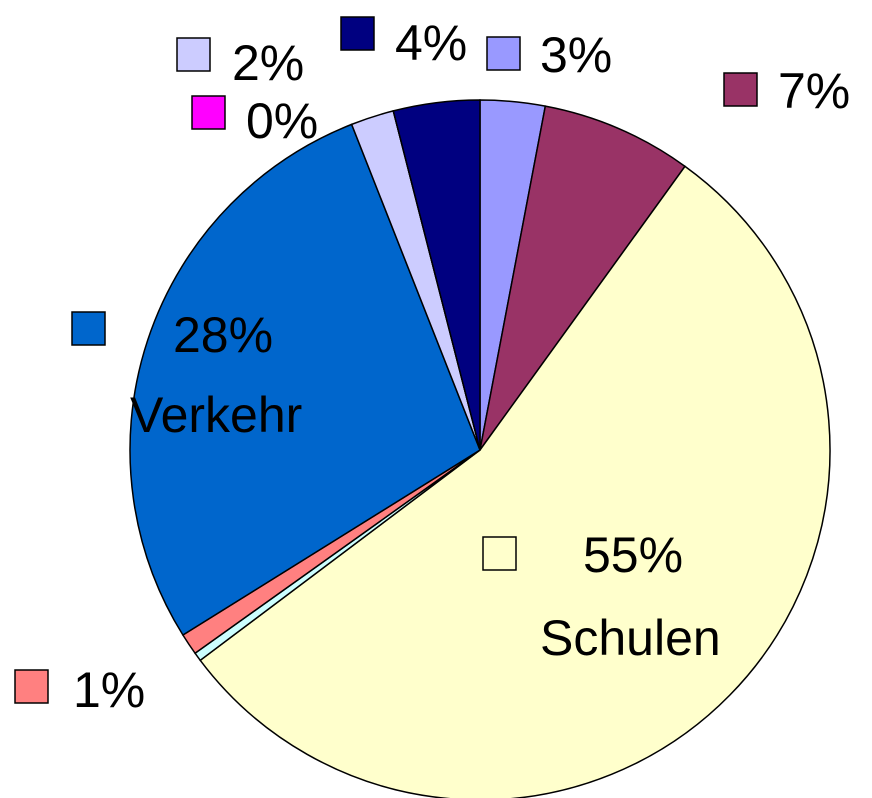  I want to click on data-label: 3%, so click(576, 55).